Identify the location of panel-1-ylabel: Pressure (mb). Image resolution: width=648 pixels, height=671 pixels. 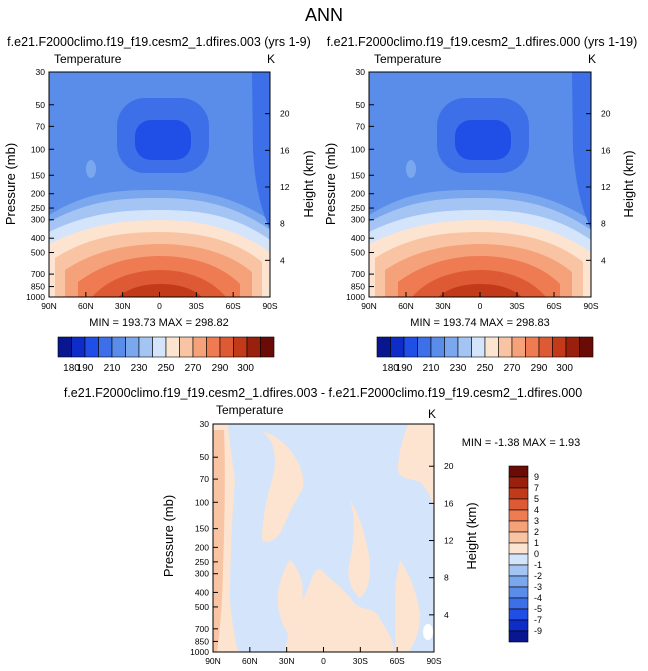
(10, 184).